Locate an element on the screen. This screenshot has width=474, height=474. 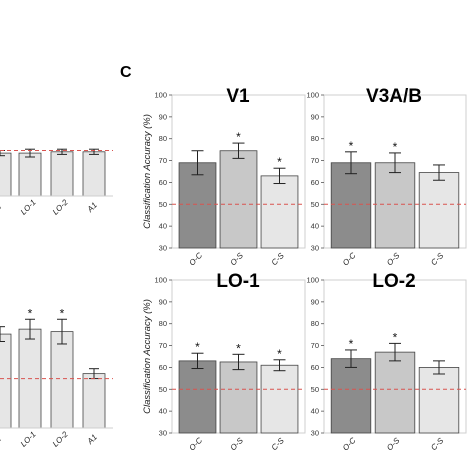
chart-panel-v3a-b: 30 40 50 60 70 80 90 100 V3A/B * O-C * O-S C-S is located at coordinates (386, 177).